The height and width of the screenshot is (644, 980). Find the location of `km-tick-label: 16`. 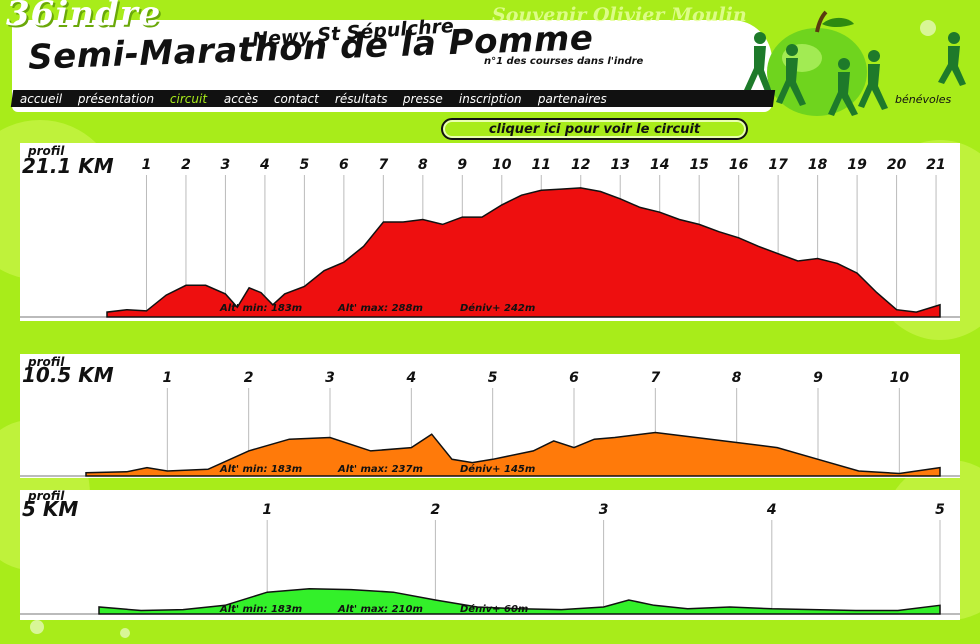

km-tick-label: 16 is located at coordinates (739, 165).